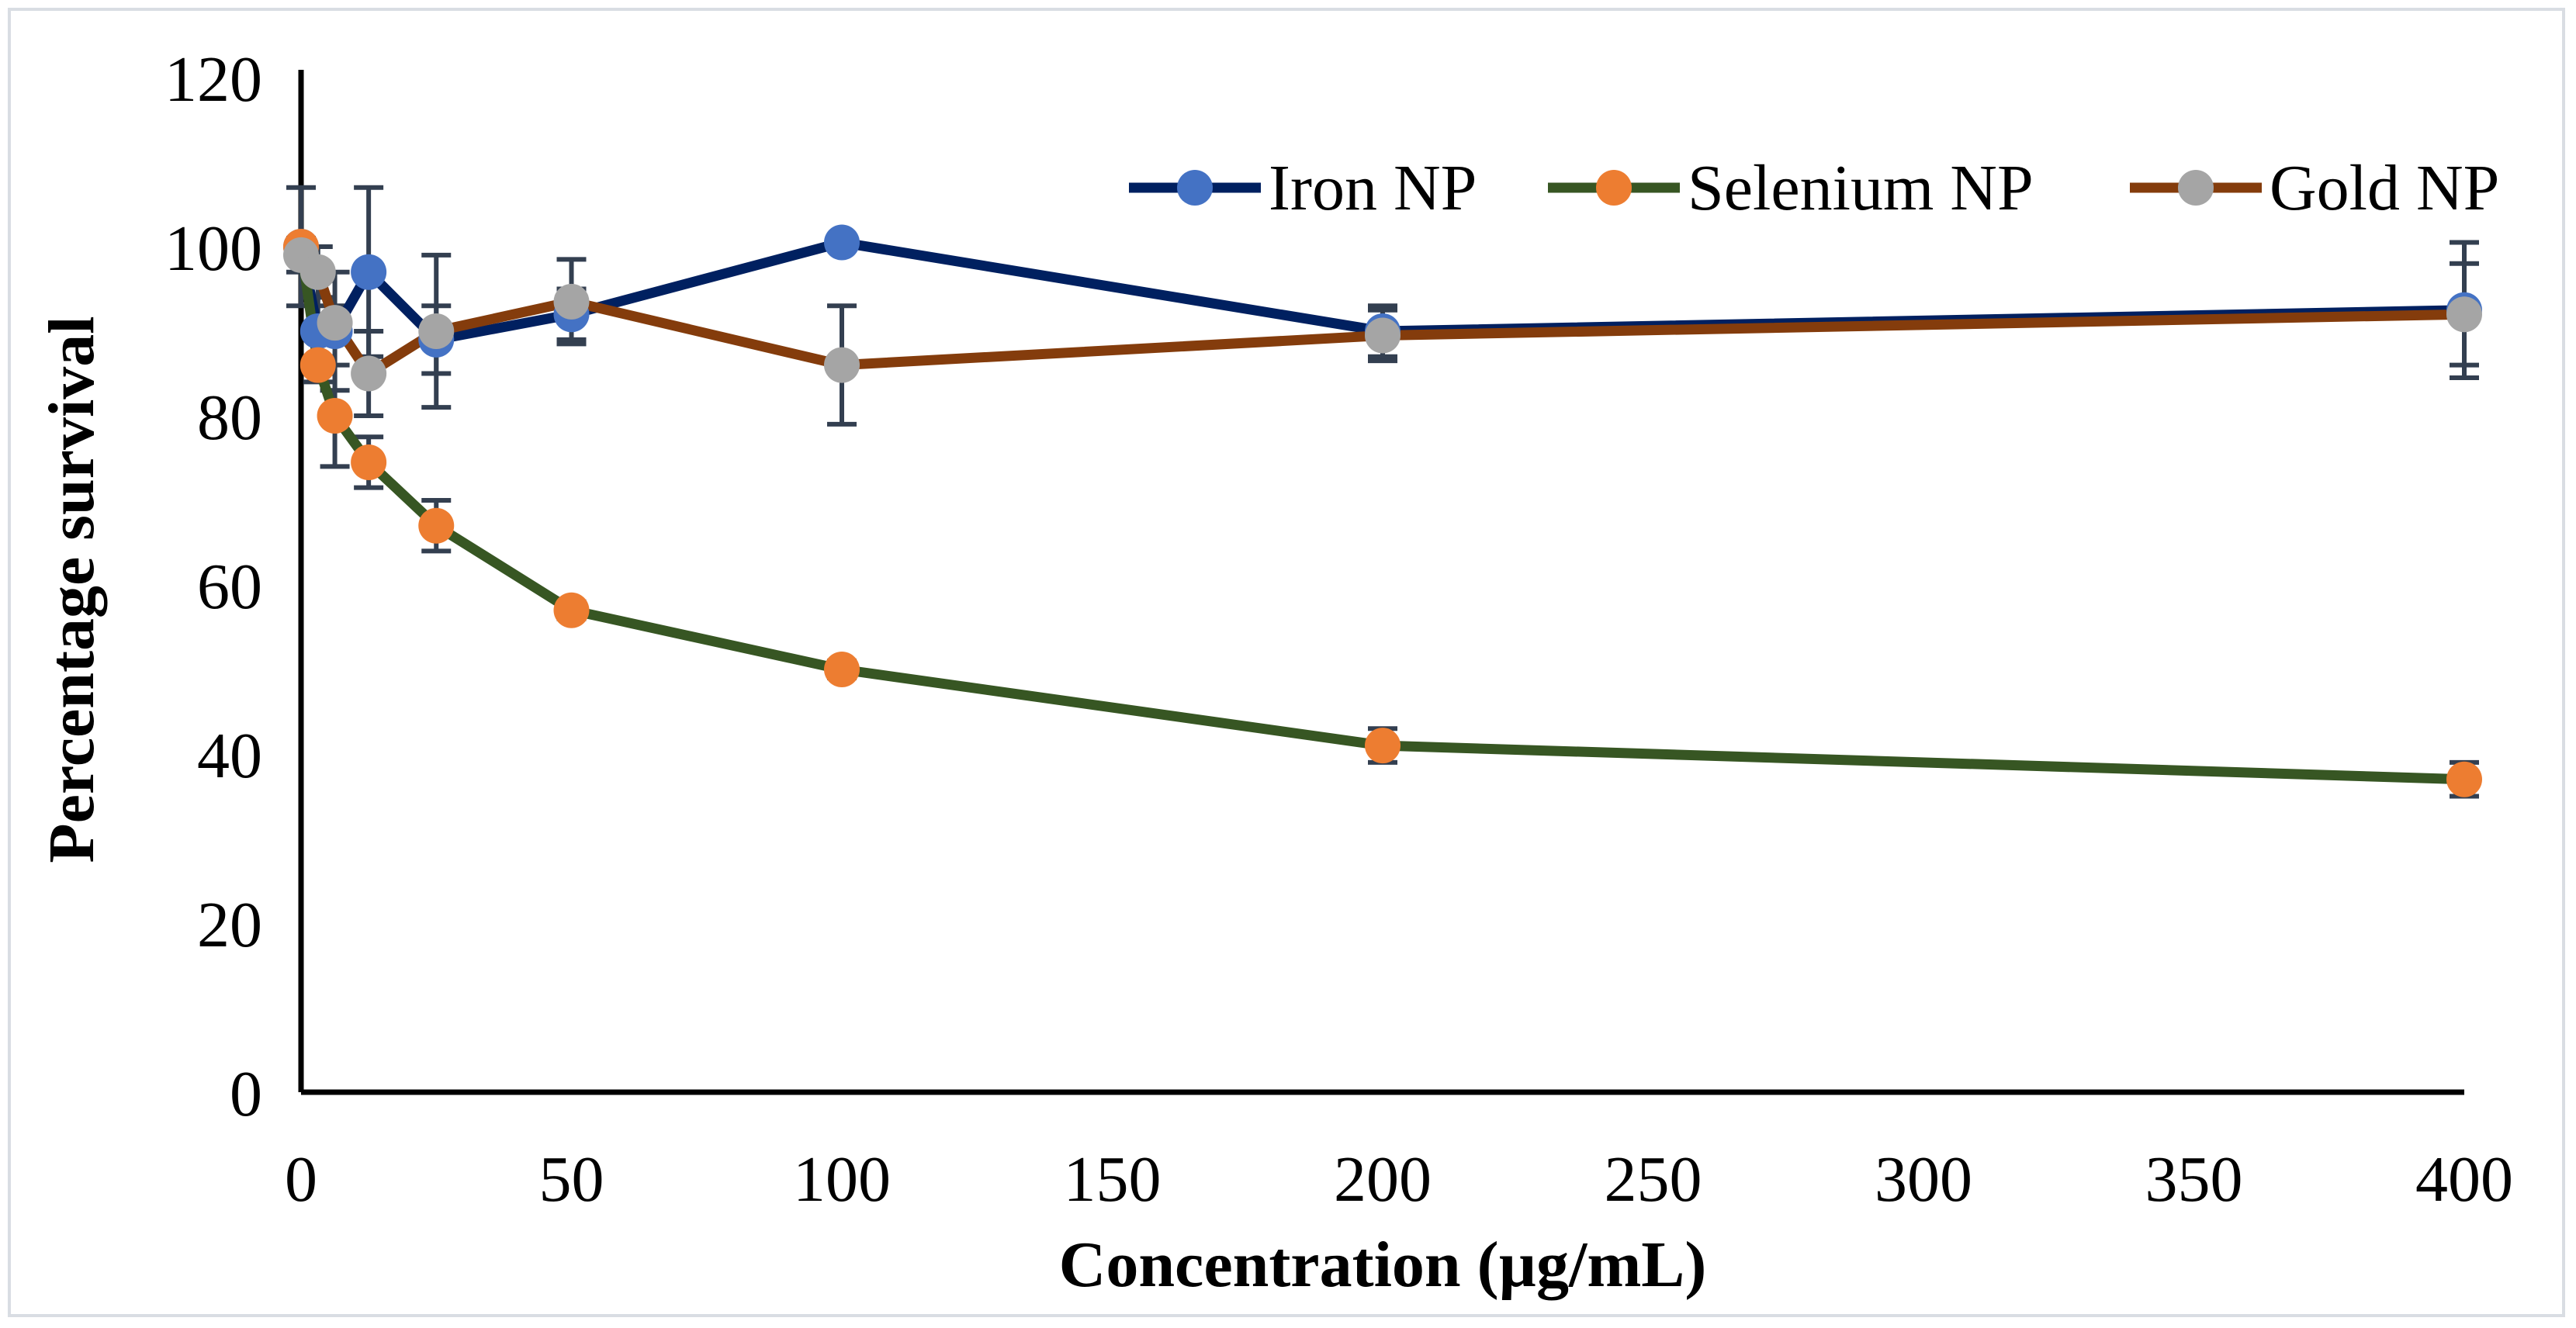  Describe the element at coordinates (1383, 1179) in the screenshot. I see `x-tick-label: 200` at that location.